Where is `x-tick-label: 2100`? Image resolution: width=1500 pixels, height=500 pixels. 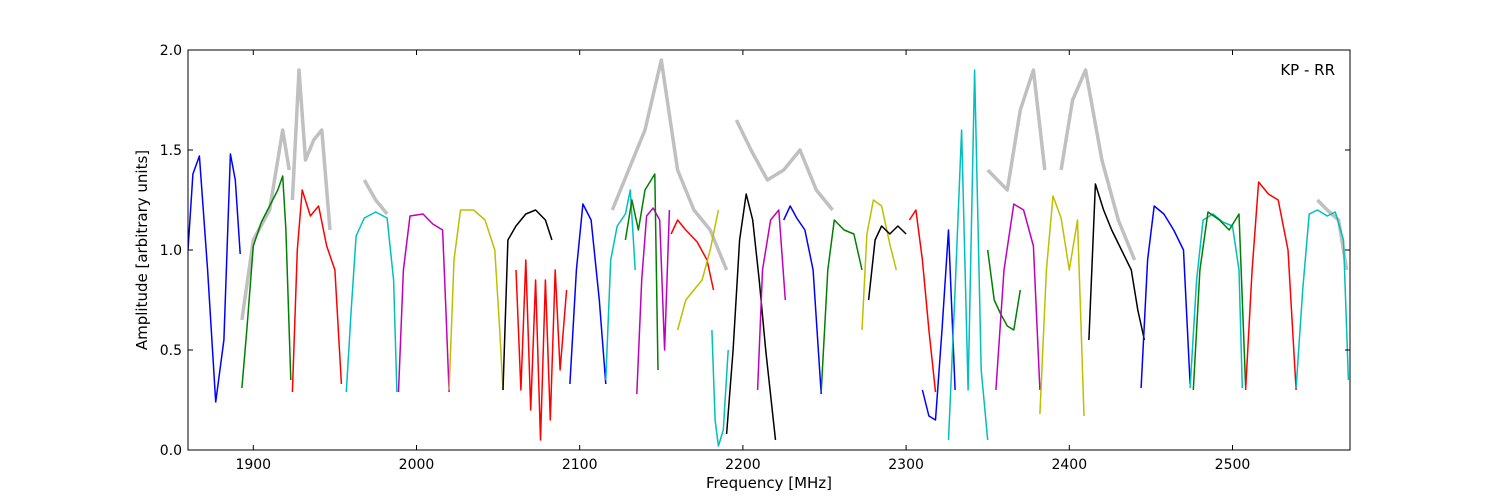 x-tick-label: 2100 is located at coordinates (580, 465).